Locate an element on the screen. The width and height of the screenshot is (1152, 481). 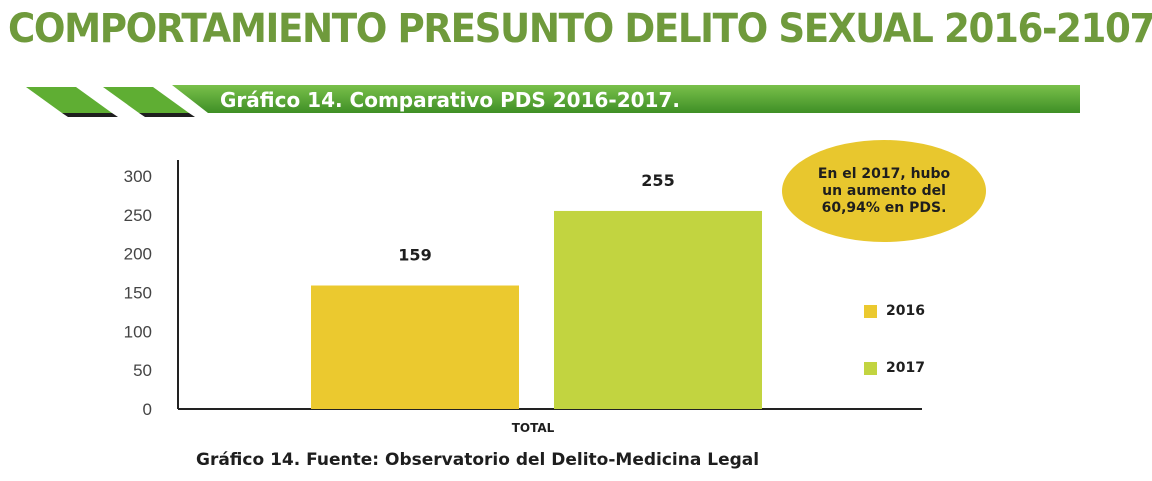
legend-item-2016: 2016 is located at coordinates (894, 311).